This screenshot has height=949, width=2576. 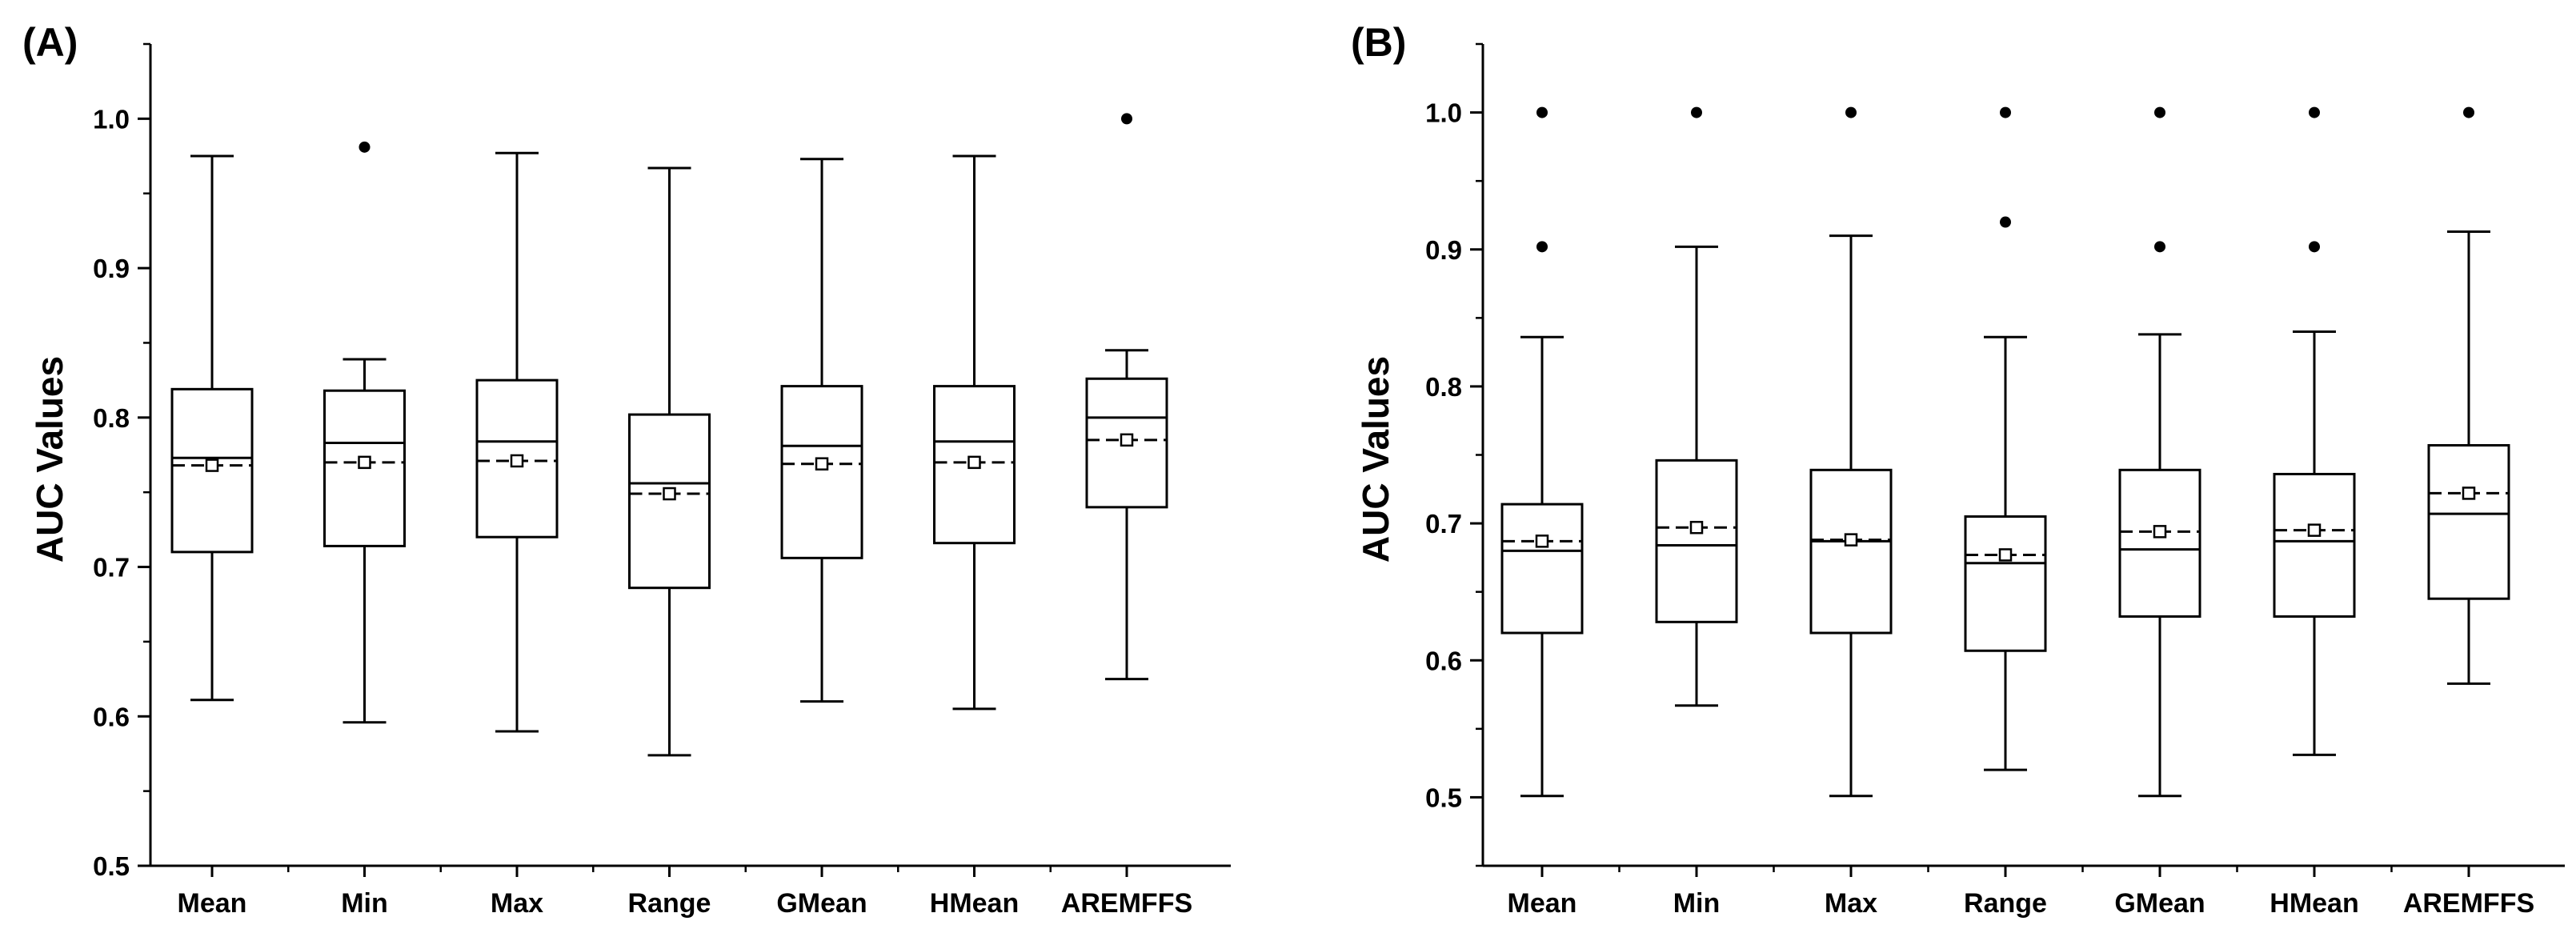 I want to click on panel-b-label: (B), so click(x=1378, y=42).